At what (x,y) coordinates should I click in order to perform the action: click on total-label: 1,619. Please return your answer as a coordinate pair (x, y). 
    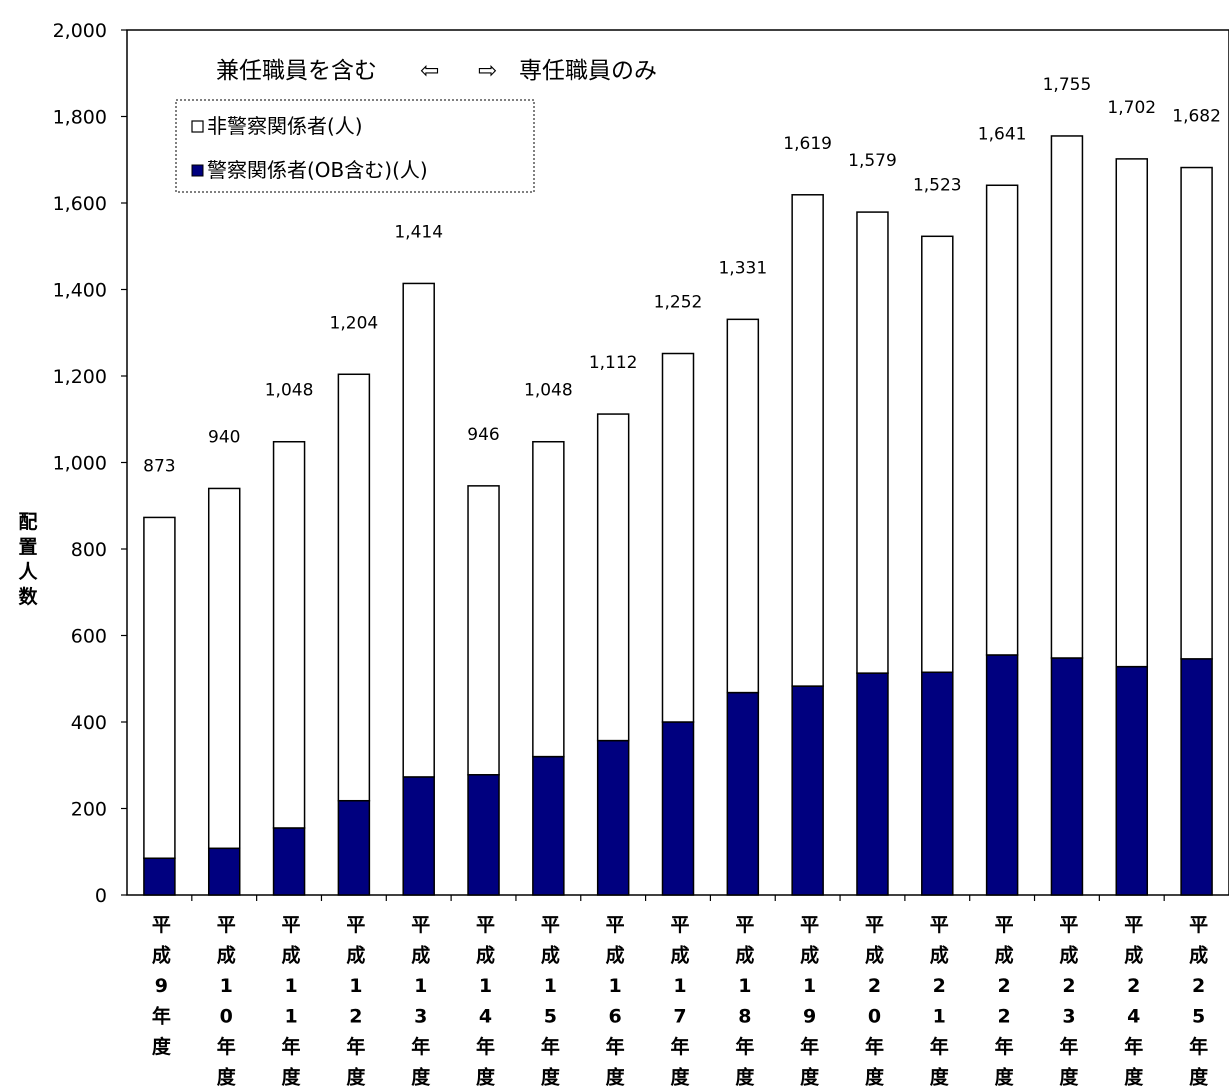
    Looking at the image, I should click on (807, 144).